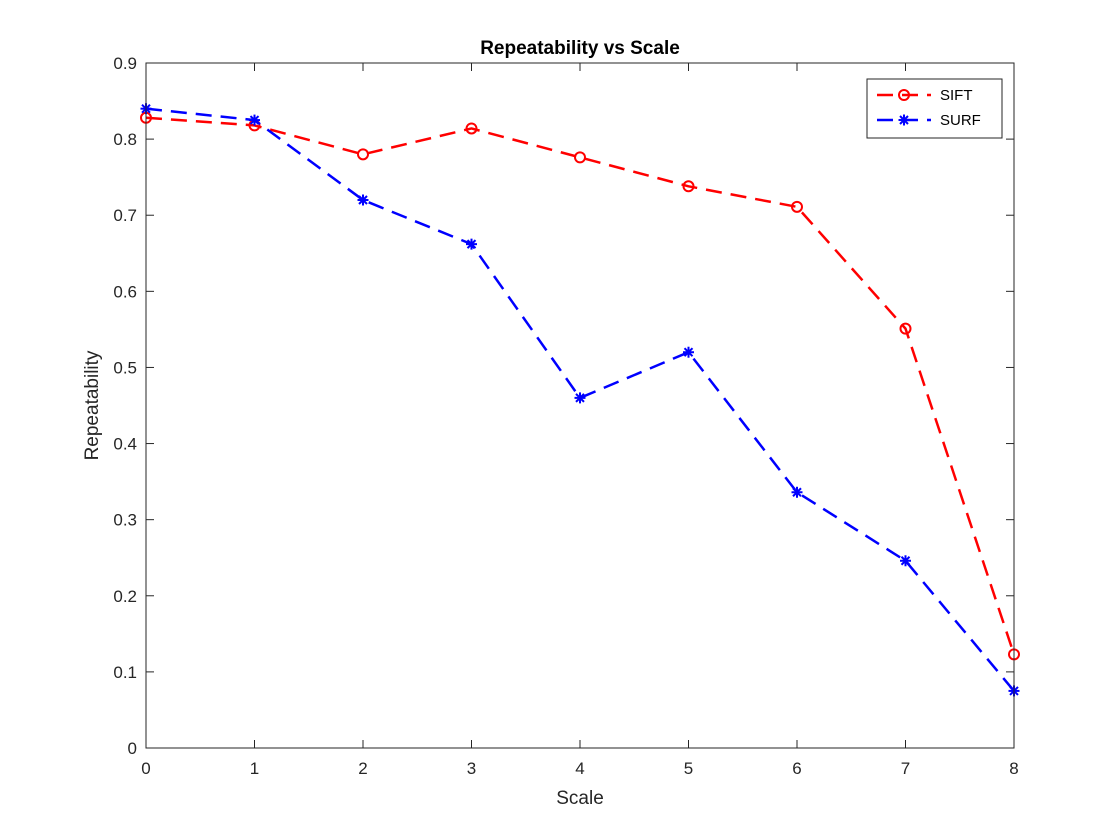  Describe the element at coordinates (125, 63) in the screenshot. I see `y-tick-label: 0.9` at that location.